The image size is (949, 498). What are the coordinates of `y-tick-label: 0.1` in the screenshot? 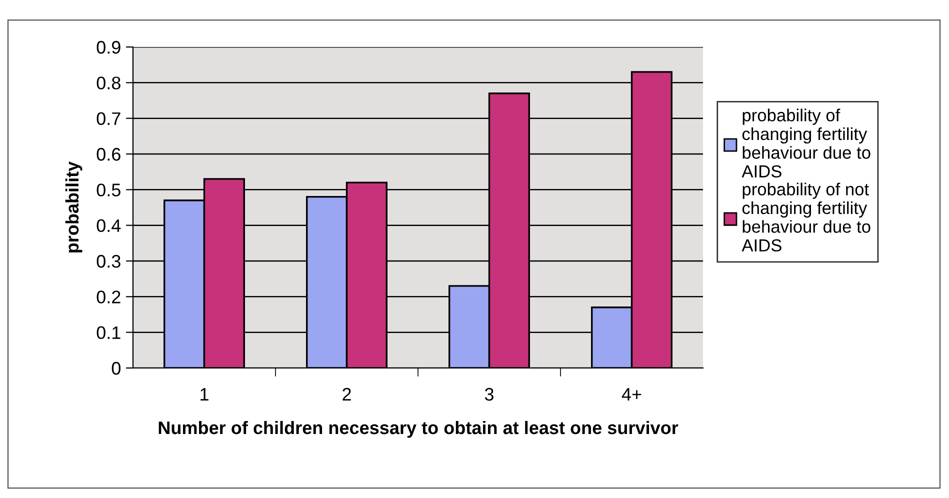 It's located at (108, 333).